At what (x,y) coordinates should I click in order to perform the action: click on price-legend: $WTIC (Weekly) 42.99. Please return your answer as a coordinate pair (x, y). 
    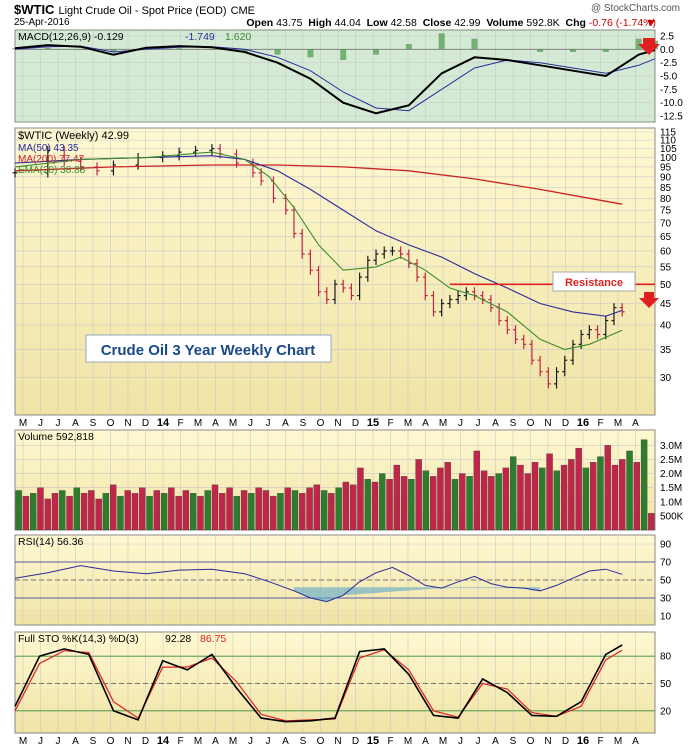
    Looking at the image, I should click on (73, 136).